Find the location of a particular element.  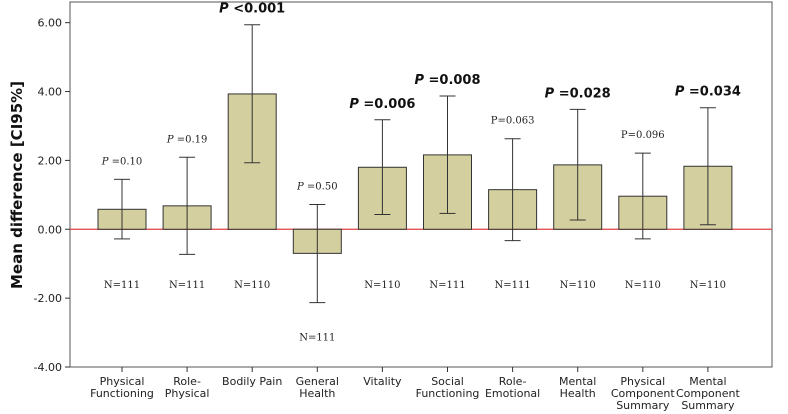

x-category-label: Mental Health is located at coordinates (577, 387).